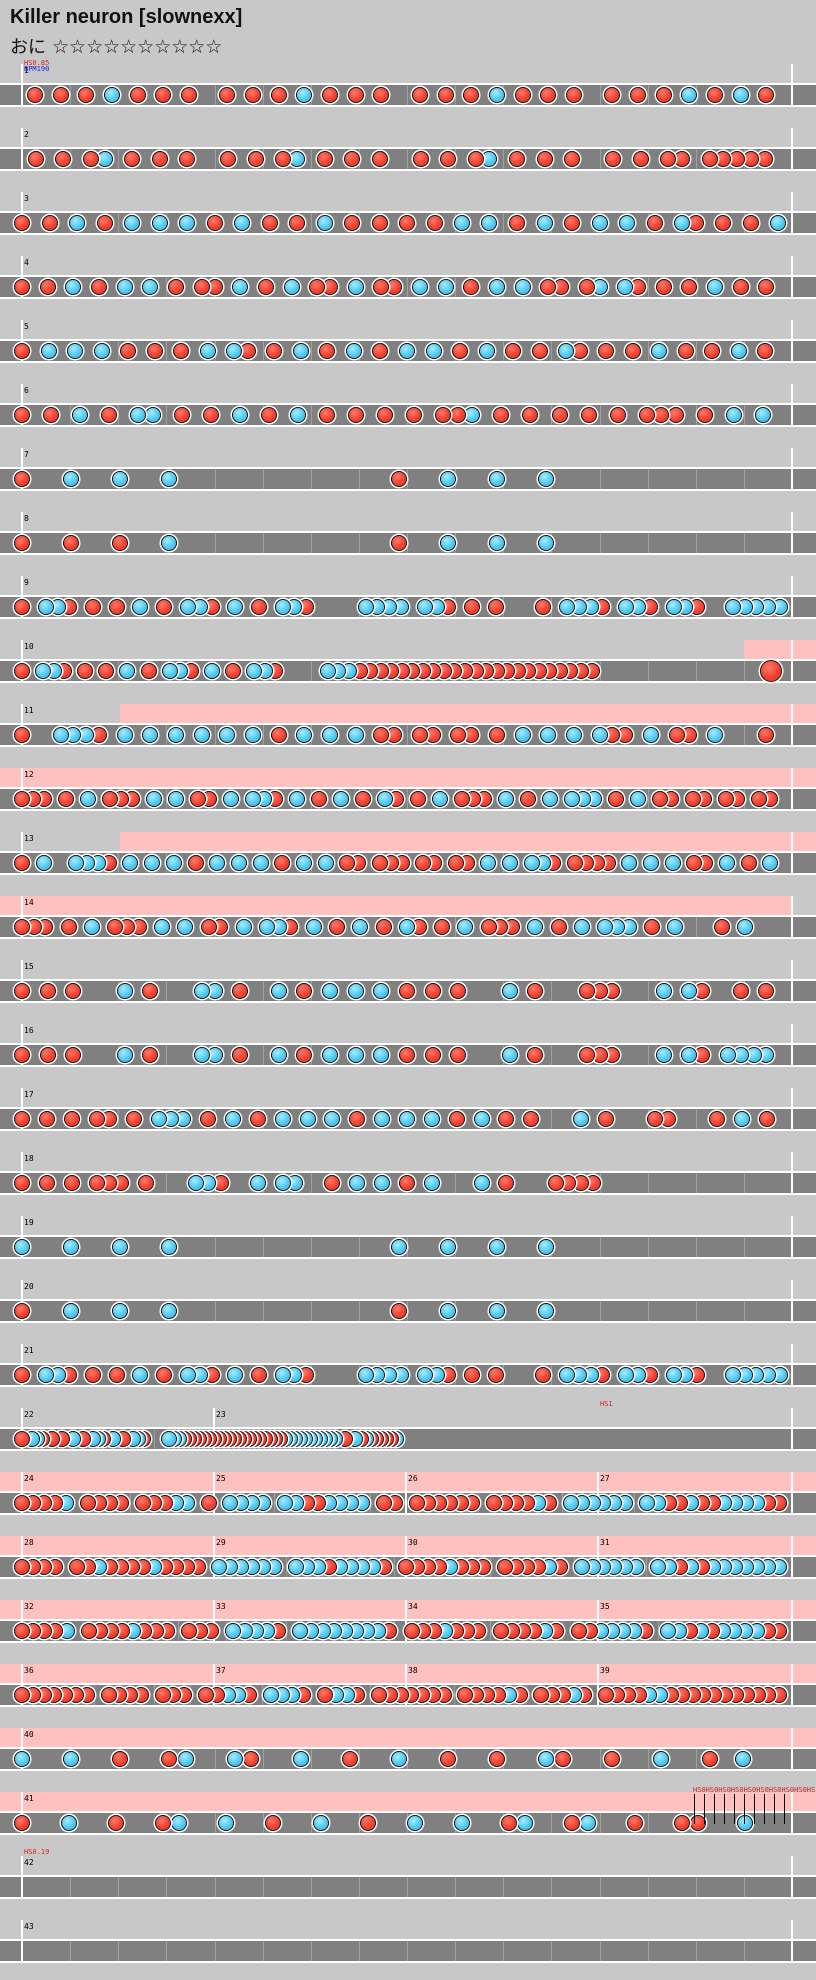 This screenshot has width=816, height=1980. I want to click on scroll-speed-annotation: HS1, so click(606, 1404).